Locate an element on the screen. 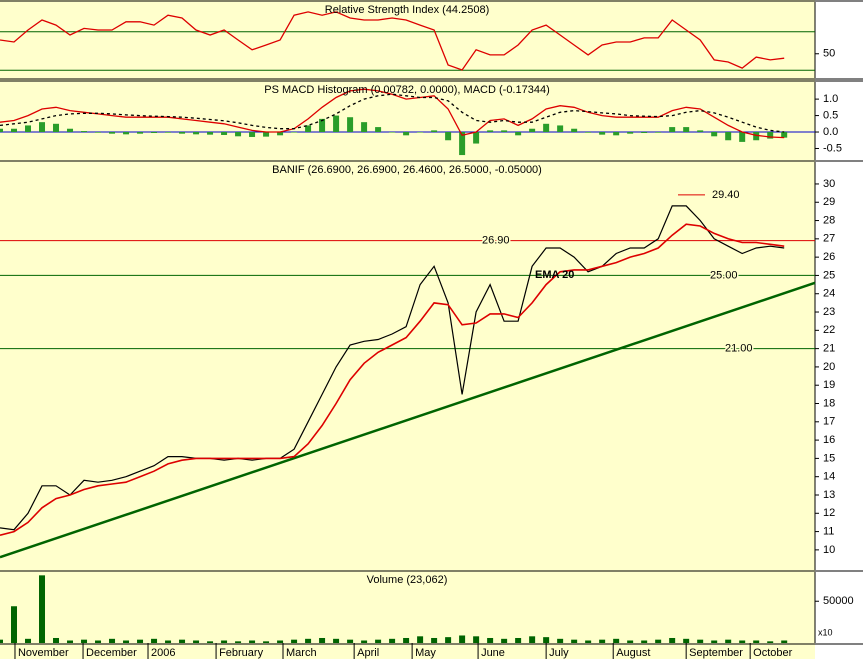 The height and width of the screenshot is (659, 863). x-tick-label: October is located at coordinates (772, 653).